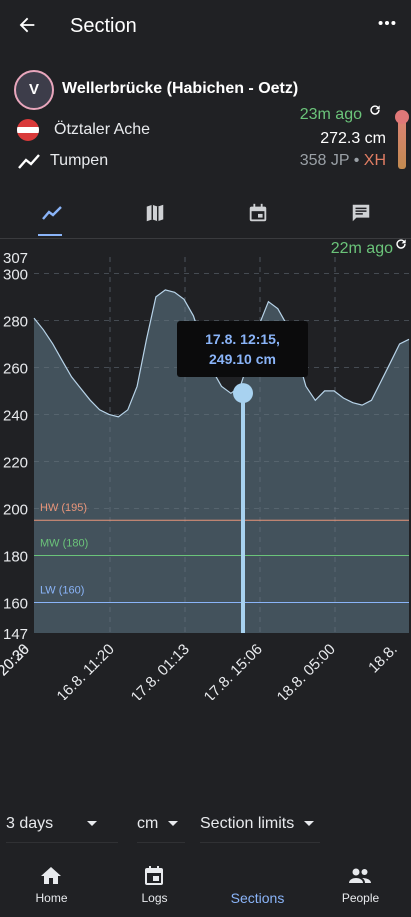  Describe the element at coordinates (15, 603) in the screenshot. I see `y-tick-label: 160` at that location.